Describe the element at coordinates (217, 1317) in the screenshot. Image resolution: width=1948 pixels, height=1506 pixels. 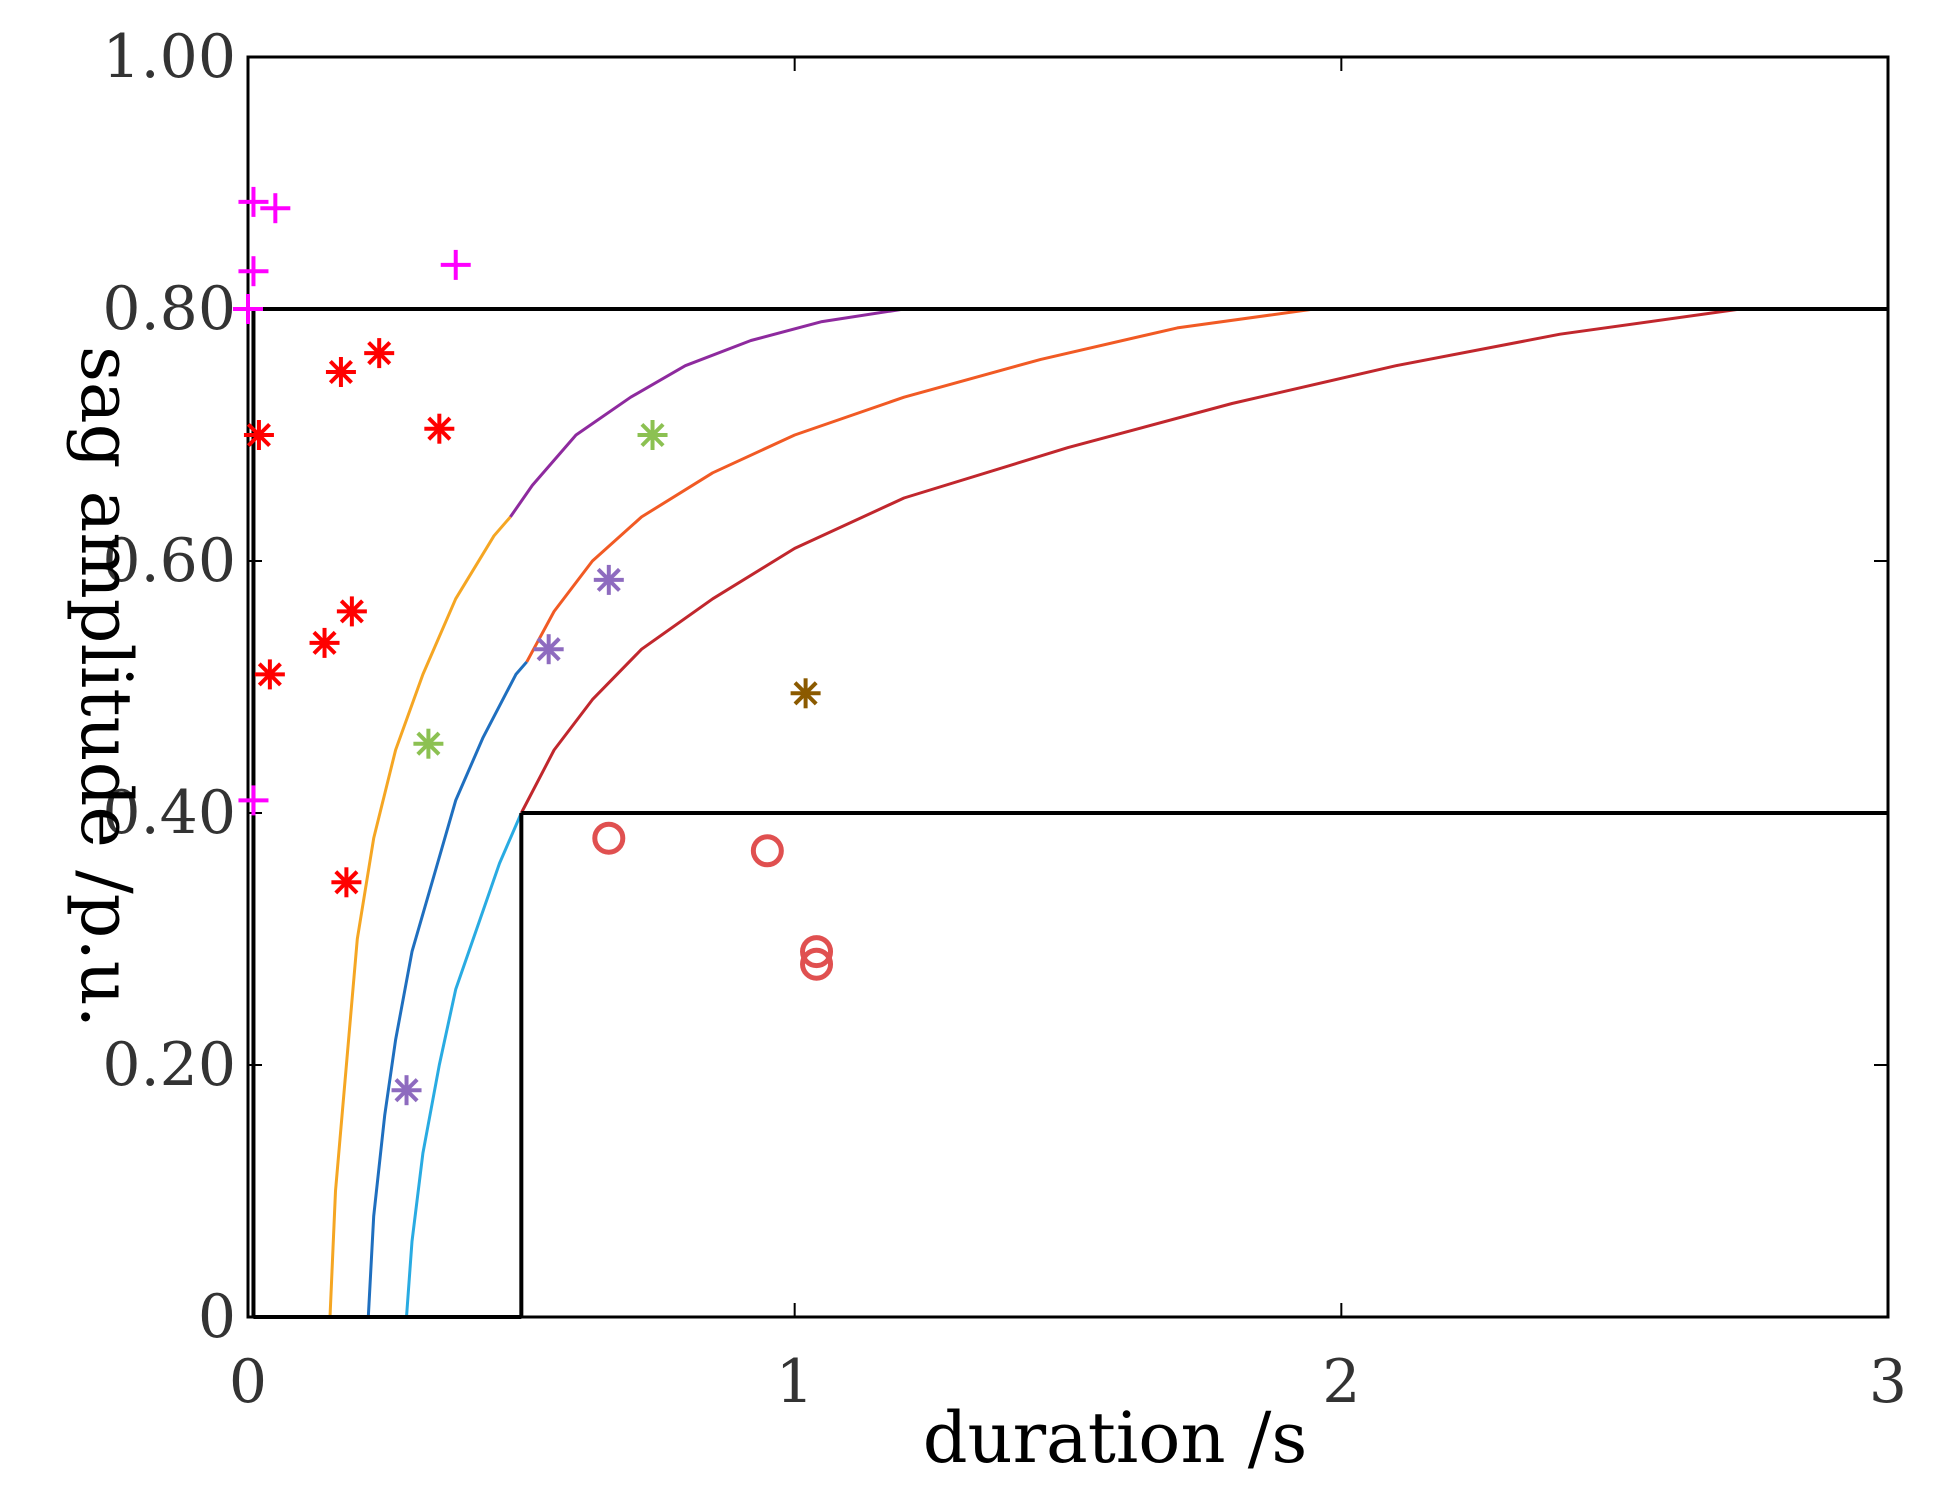
I see `y-tick-label: 0` at that location.